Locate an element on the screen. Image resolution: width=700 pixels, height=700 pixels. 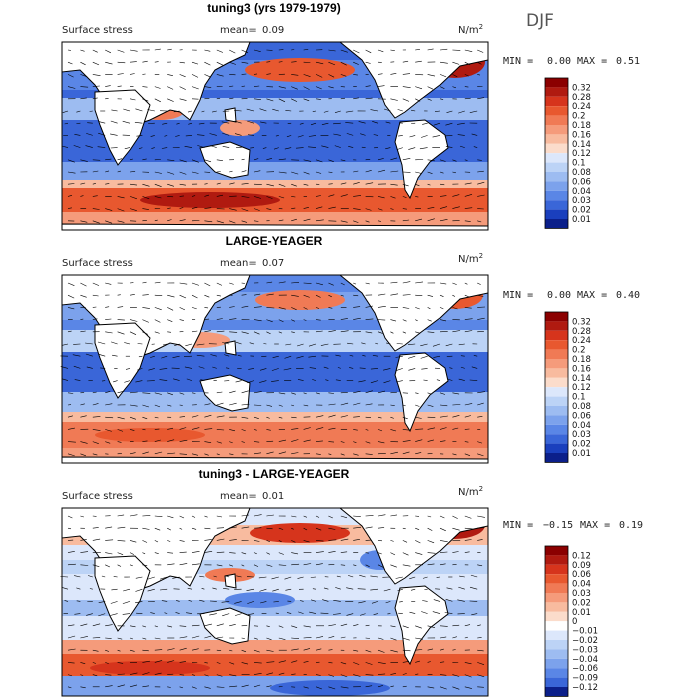
colorbar-tick-label: −0.12 is located at coordinates (585, 688).